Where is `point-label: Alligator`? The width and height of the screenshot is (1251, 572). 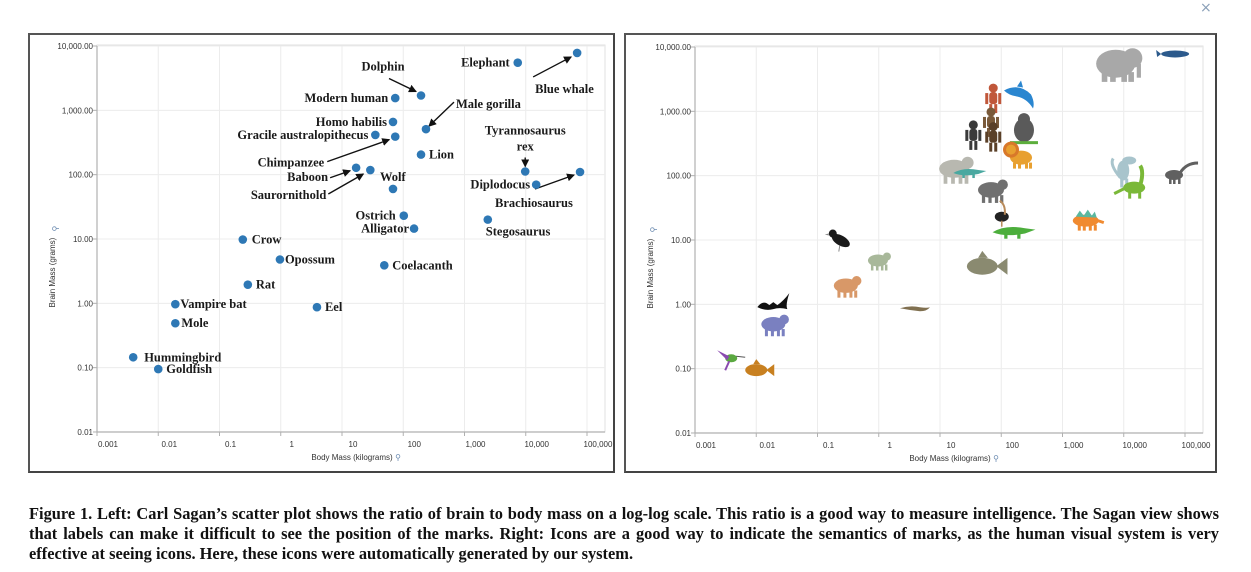 point-label: Alligator is located at coordinates (385, 229).